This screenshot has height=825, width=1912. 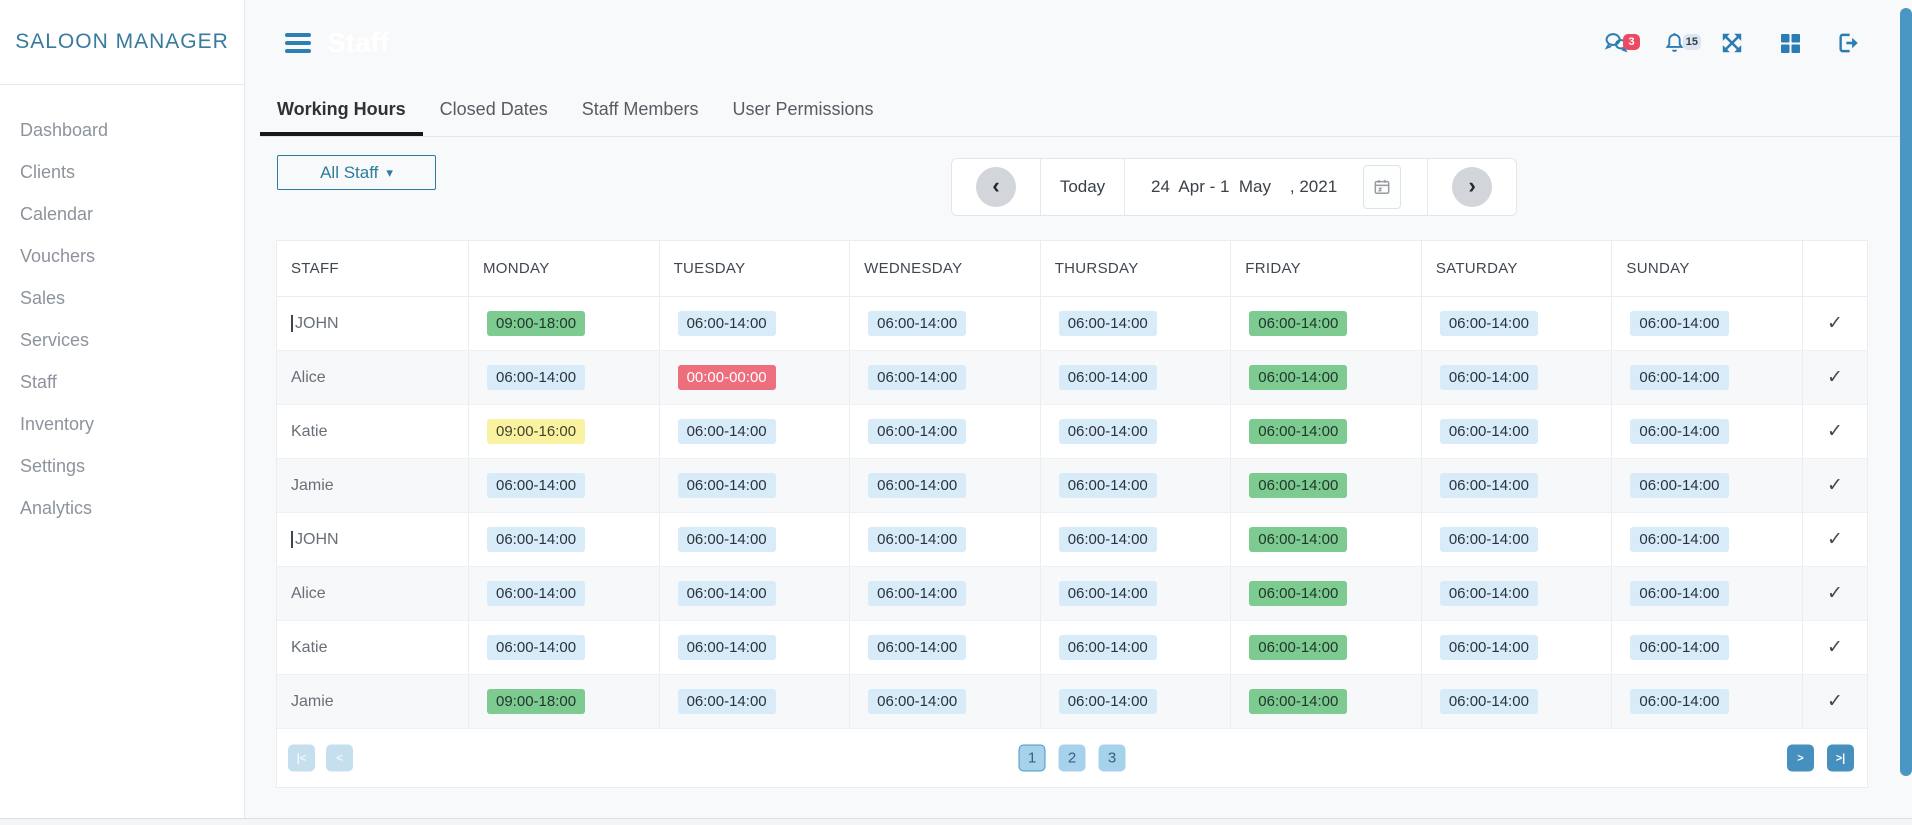 What do you see at coordinates (64, 129) in the screenshot?
I see `sidebar-item-dashboard: Dashboard` at bounding box center [64, 129].